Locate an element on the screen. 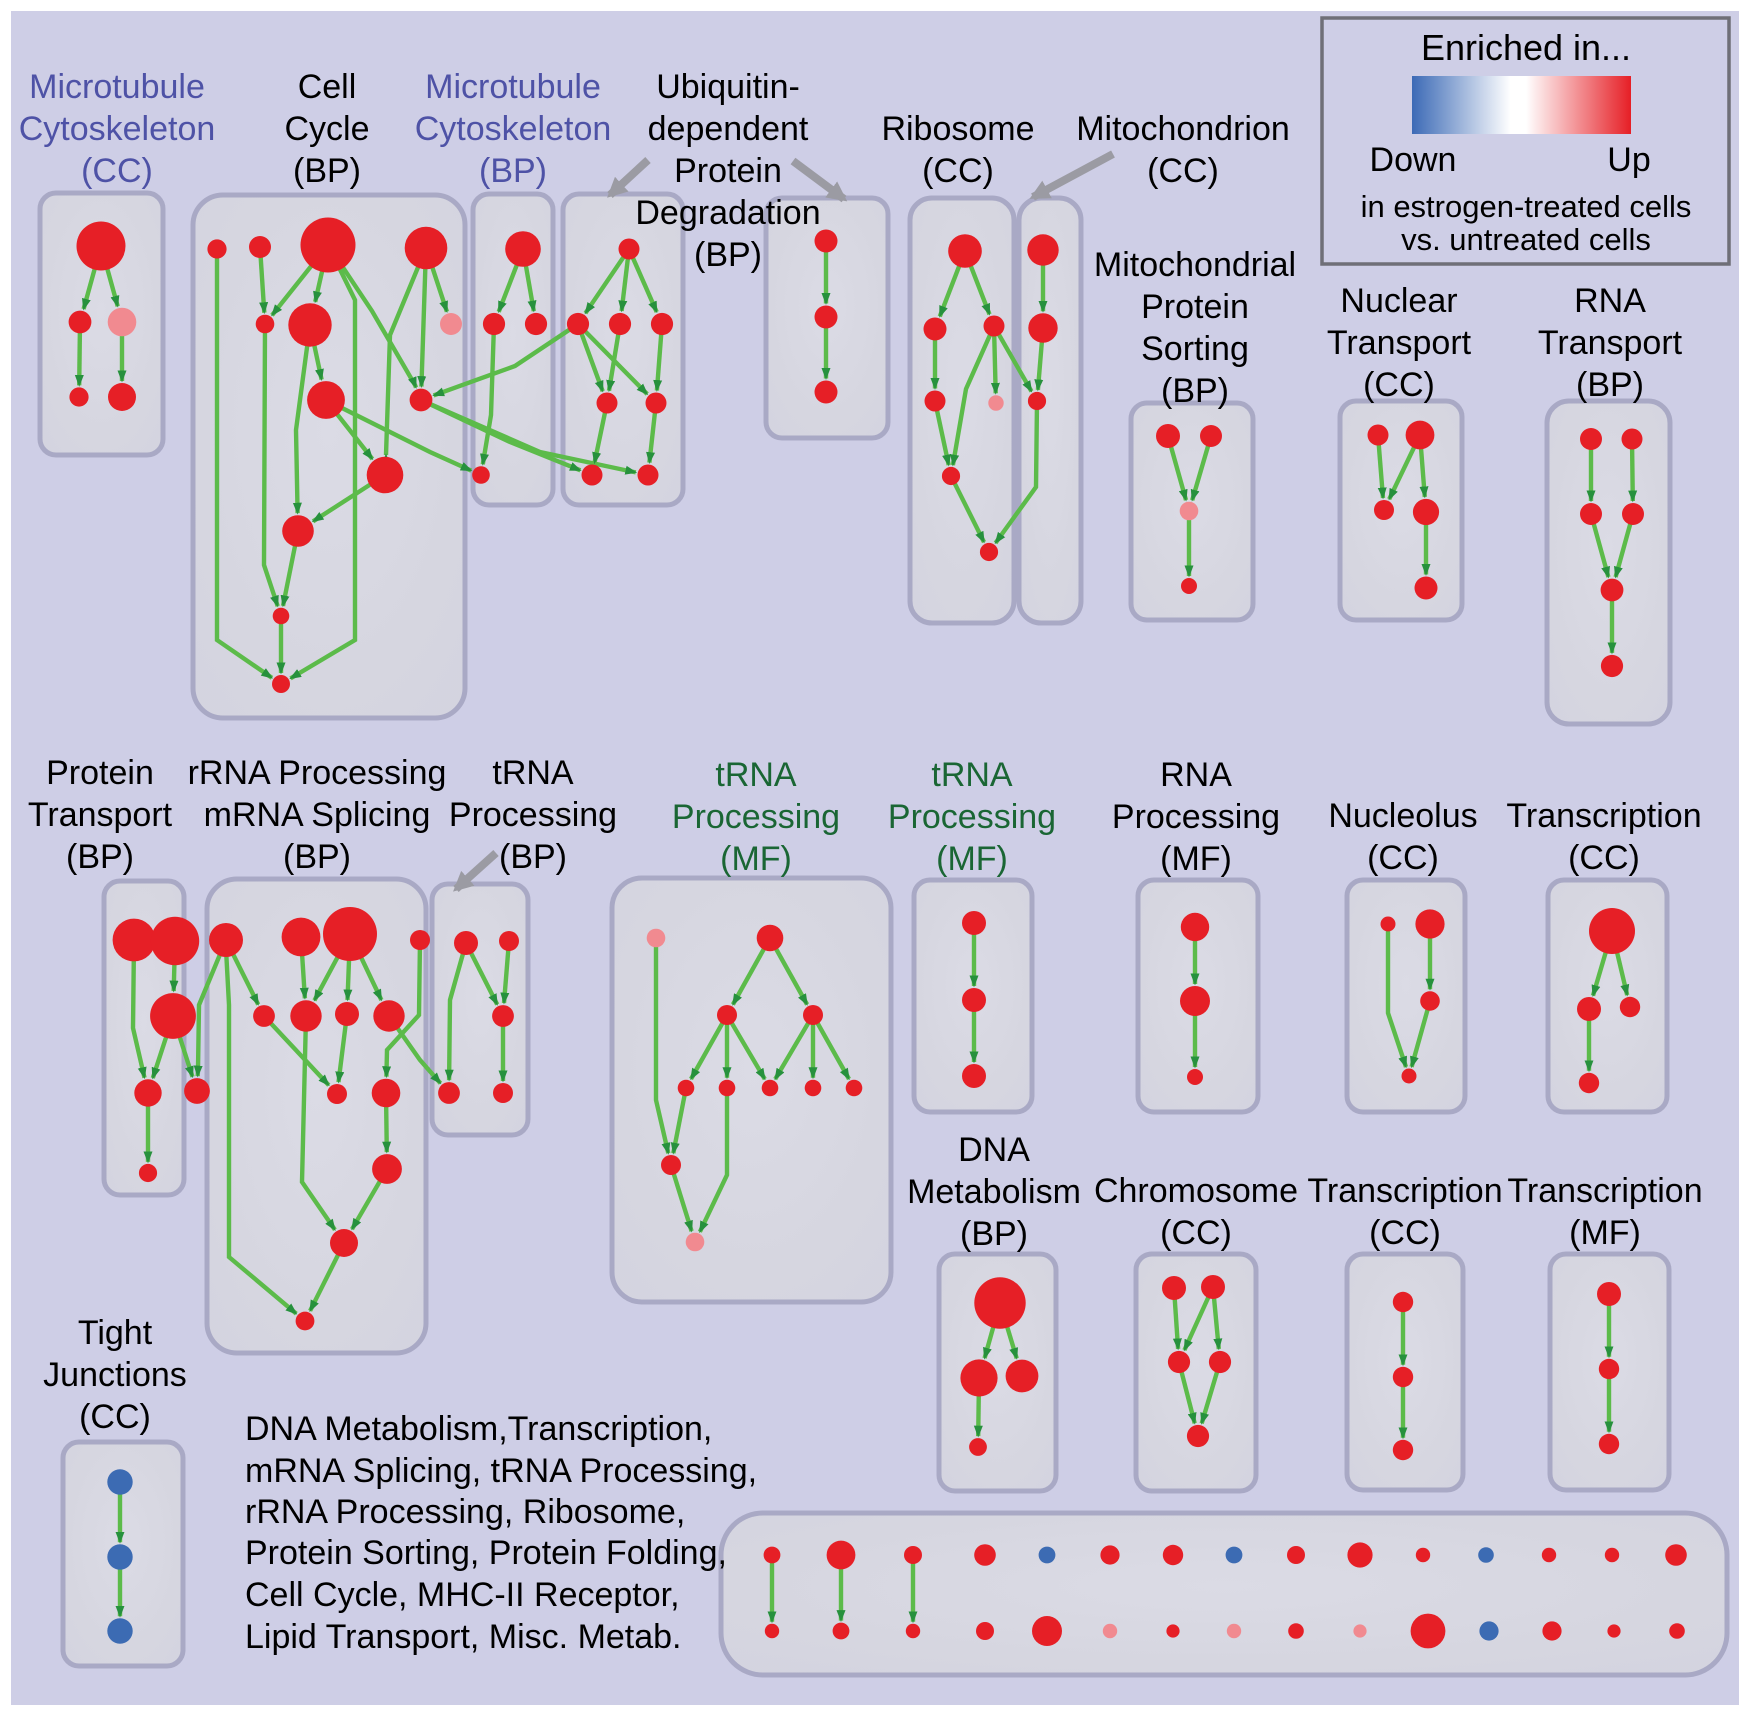 The width and height of the screenshot is (1750, 1720). svg-text: Tight is located at coordinates (115, 1333).